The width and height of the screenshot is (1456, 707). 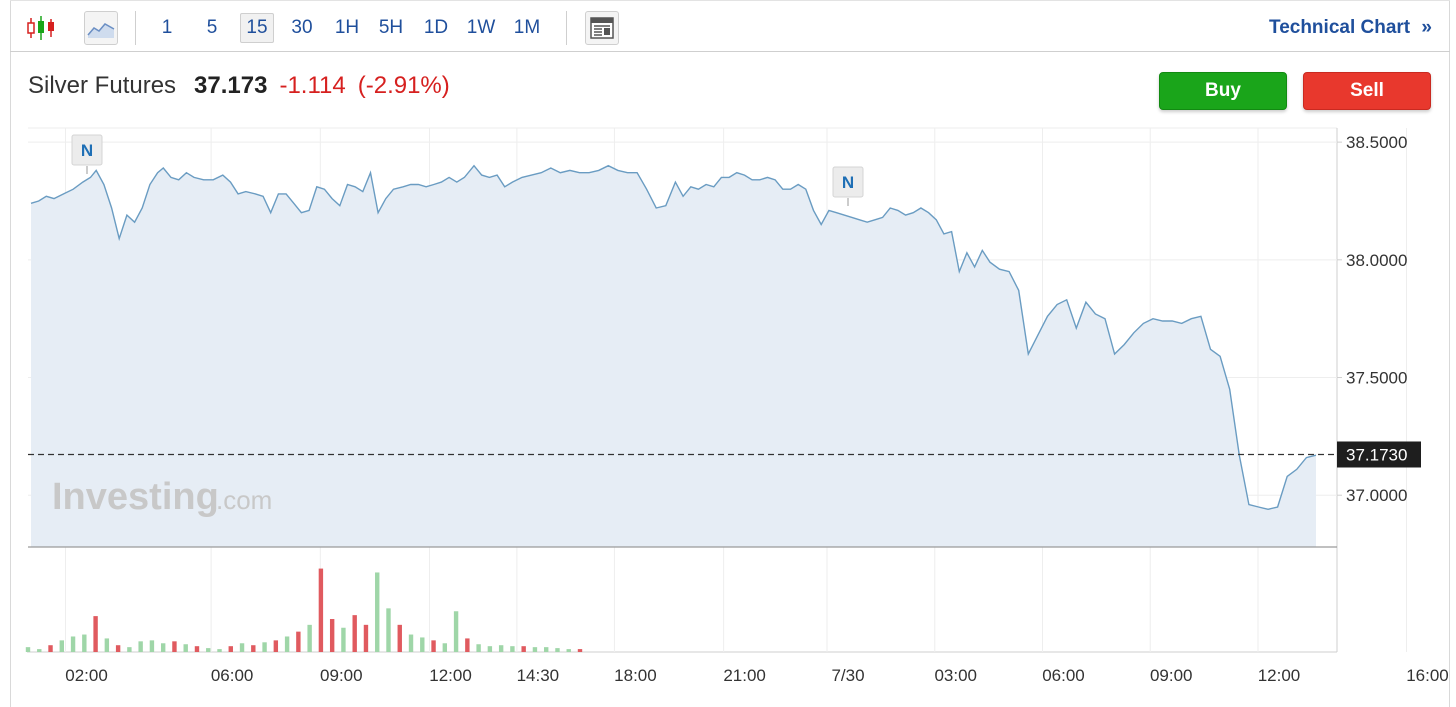 What do you see at coordinates (257, 28) in the screenshot?
I see `interval-15: 15` at bounding box center [257, 28].